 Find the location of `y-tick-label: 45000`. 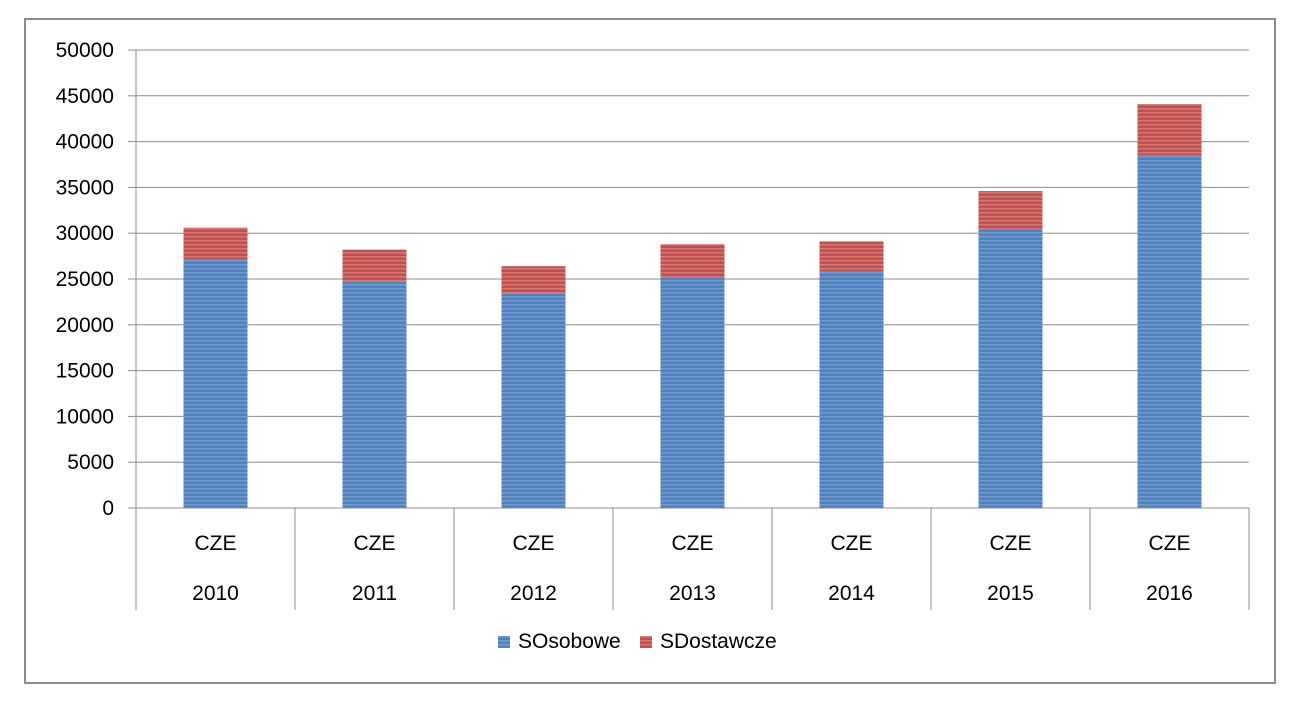

y-tick-label: 45000 is located at coordinates (85, 96).